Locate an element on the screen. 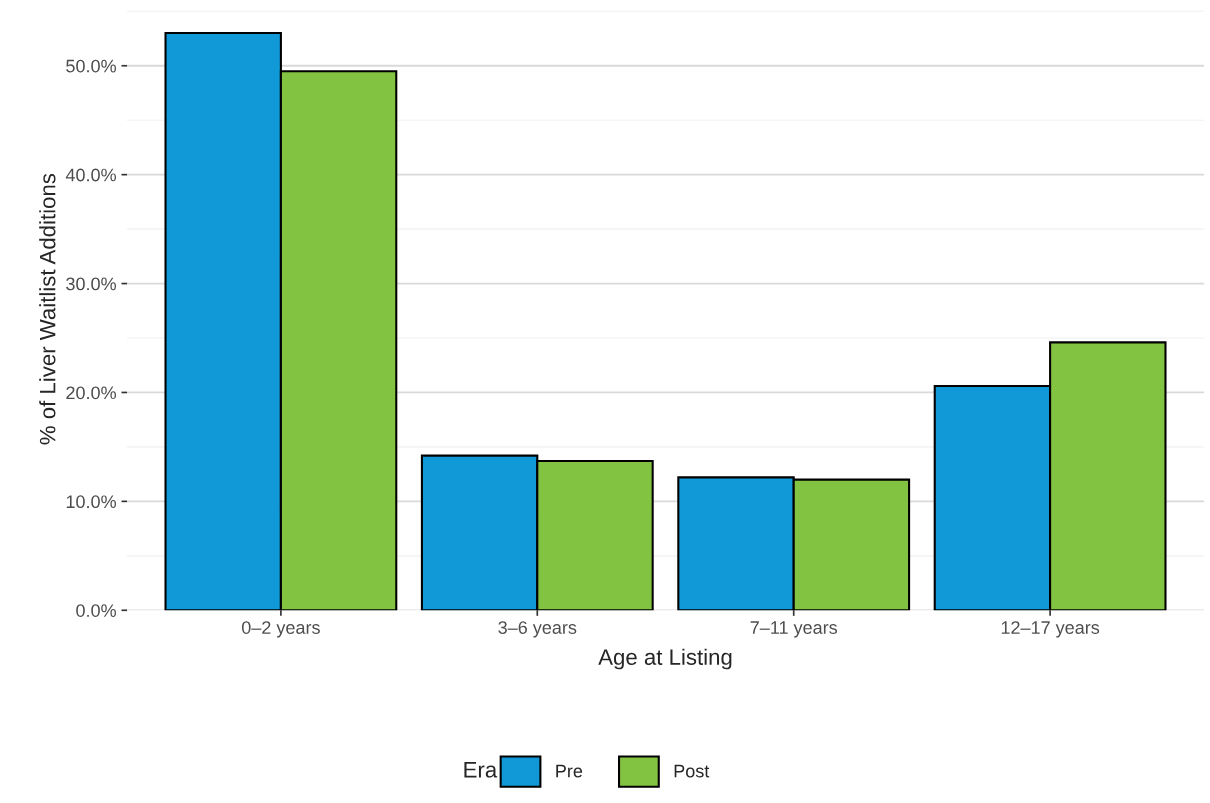 Image resolution: width=1210 pixels, height=803 pixels. y-tick-label: 20.0% is located at coordinates (91, 393).